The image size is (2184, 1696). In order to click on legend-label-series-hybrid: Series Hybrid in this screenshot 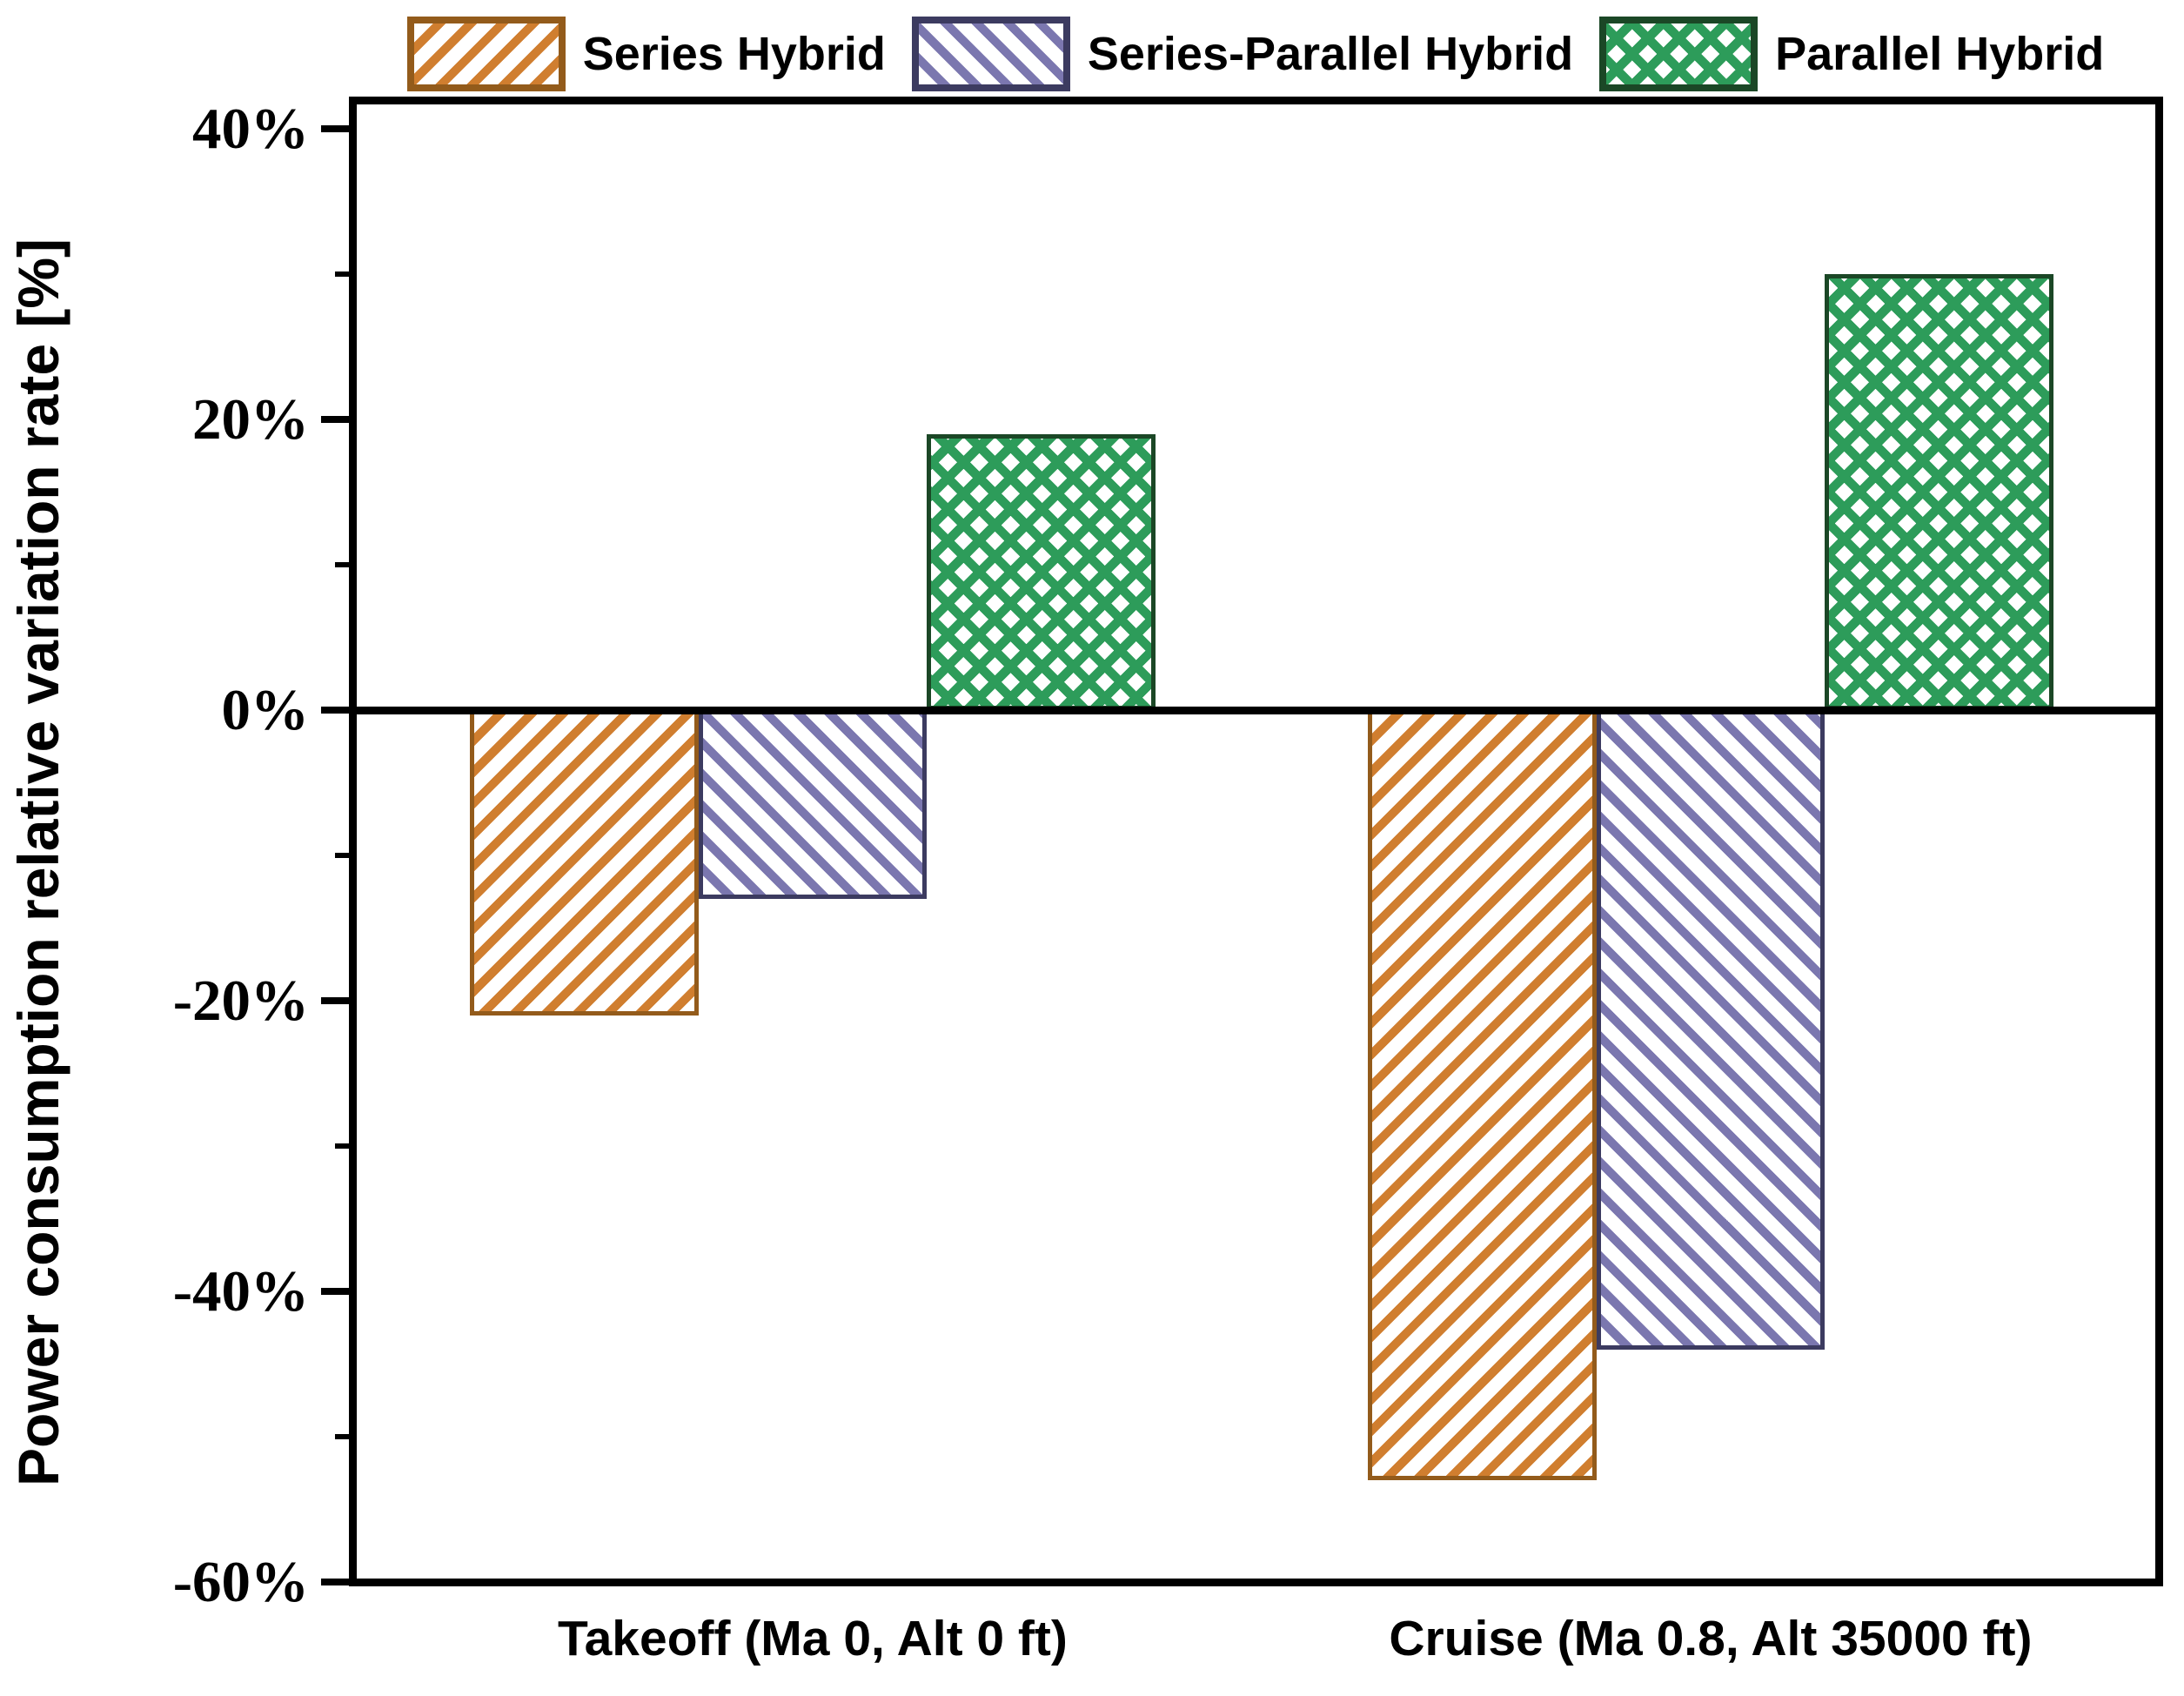, I will do `click(734, 54)`.